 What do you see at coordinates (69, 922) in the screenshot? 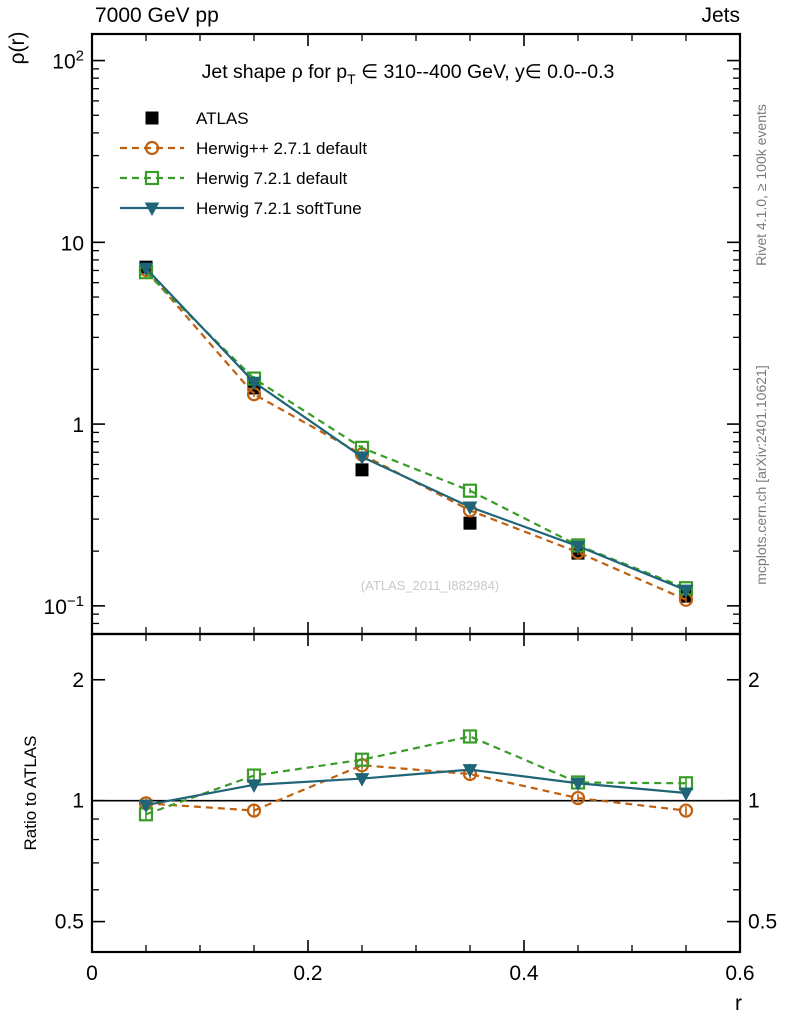
I see `y-tick-label-ratio-left: 0.5` at bounding box center [69, 922].